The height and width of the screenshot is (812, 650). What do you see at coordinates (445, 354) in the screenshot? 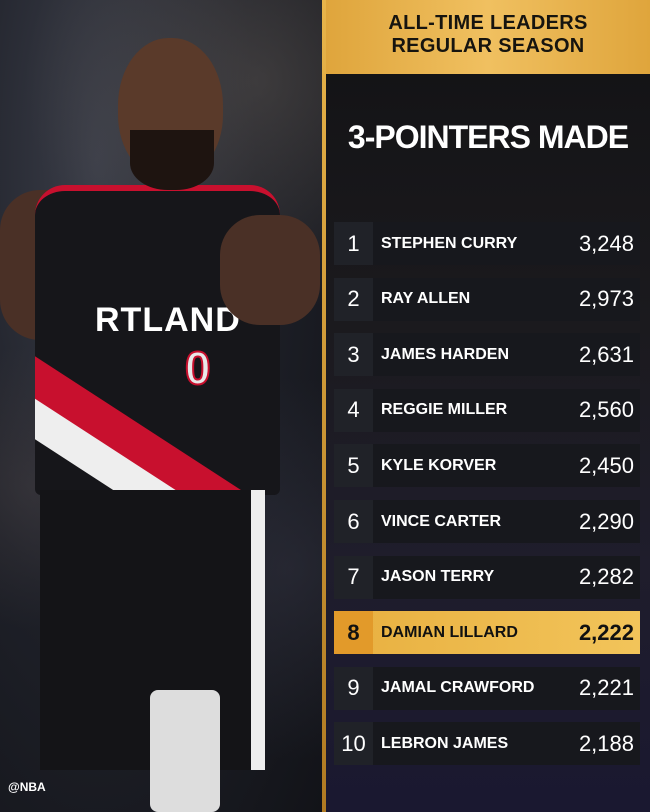
I see `player-name-text: JAMES HARDEN` at bounding box center [445, 354].